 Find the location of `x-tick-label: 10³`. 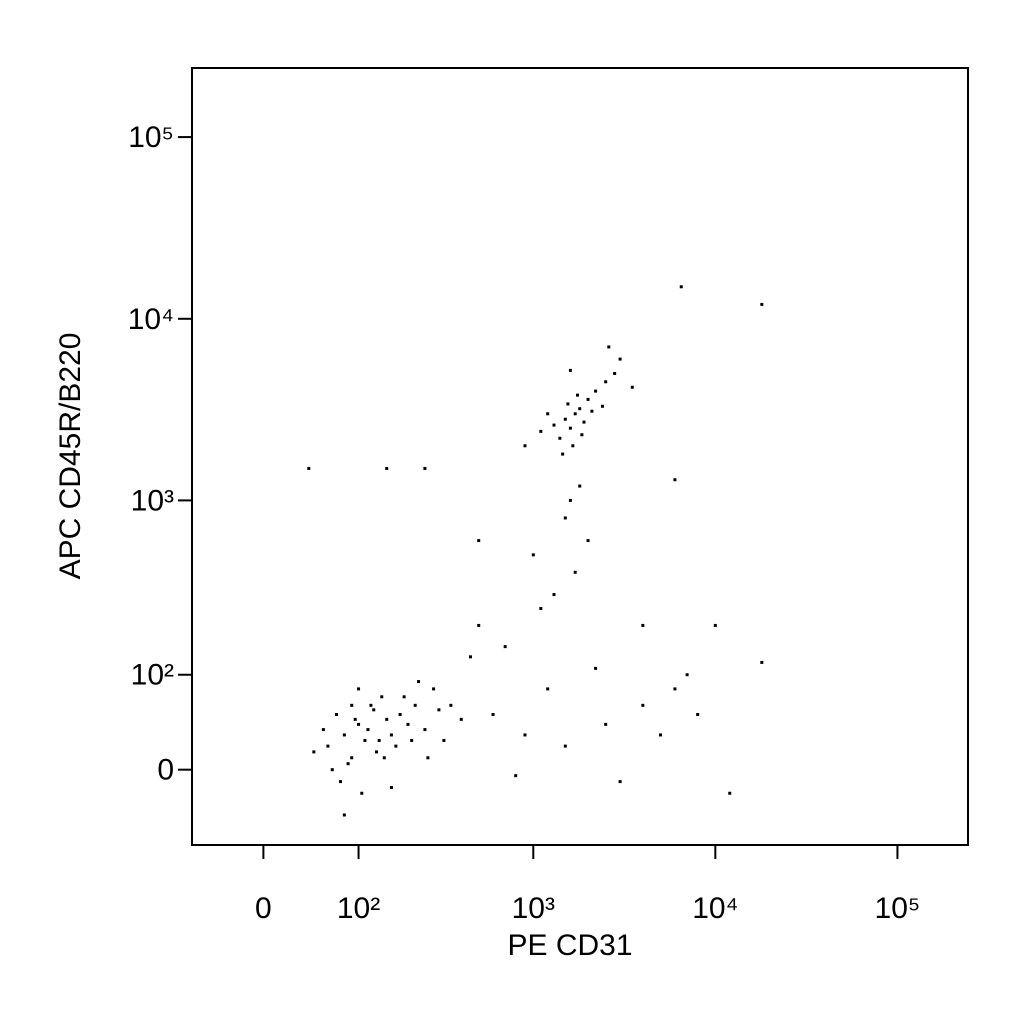

x-tick-label: 10³ is located at coordinates (533, 908).